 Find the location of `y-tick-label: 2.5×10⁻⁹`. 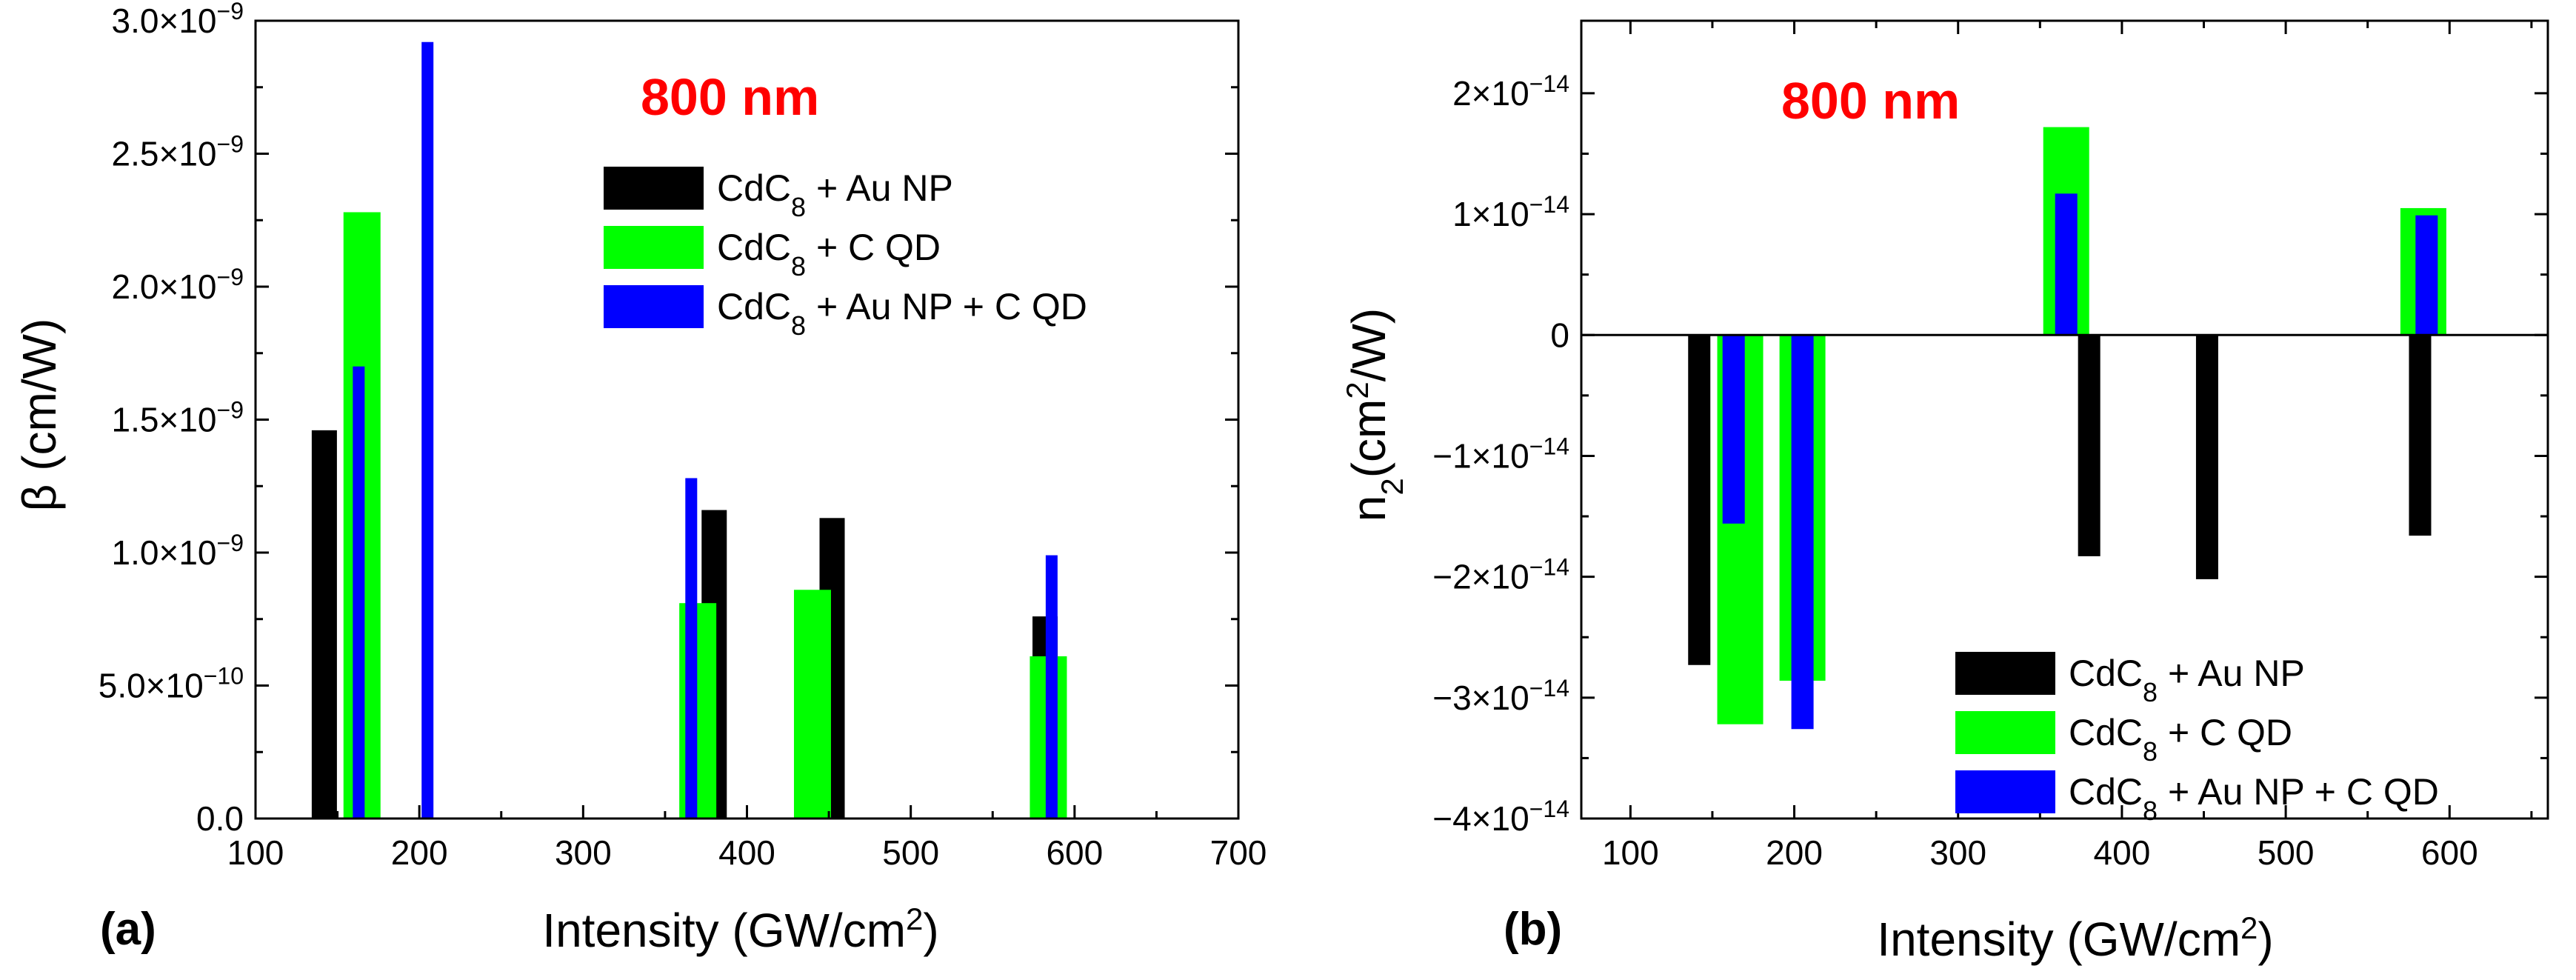

y-tick-label: 2.5×10⁻⁹ is located at coordinates (178, 152).